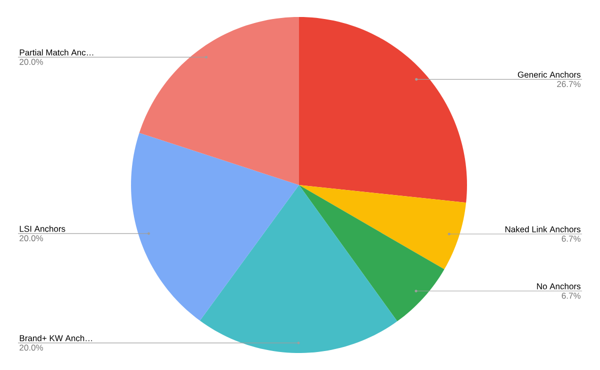 This screenshot has height=370, width=600. I want to click on slice-label: Naked Link Anchors, so click(542, 229).